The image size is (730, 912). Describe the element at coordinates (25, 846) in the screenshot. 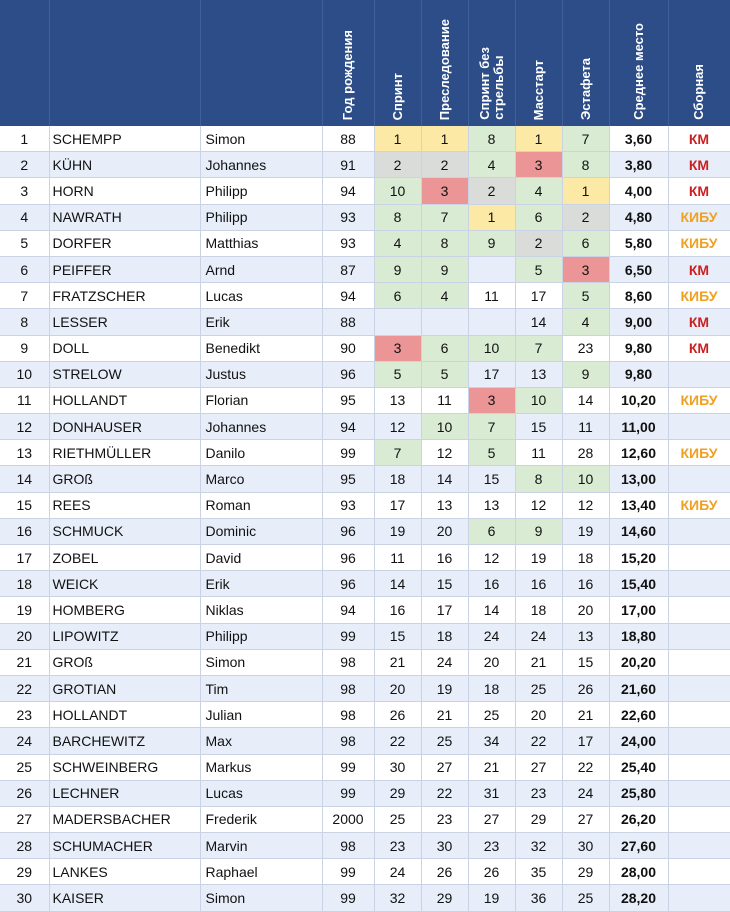

I see `rank-cell: 28` at that location.